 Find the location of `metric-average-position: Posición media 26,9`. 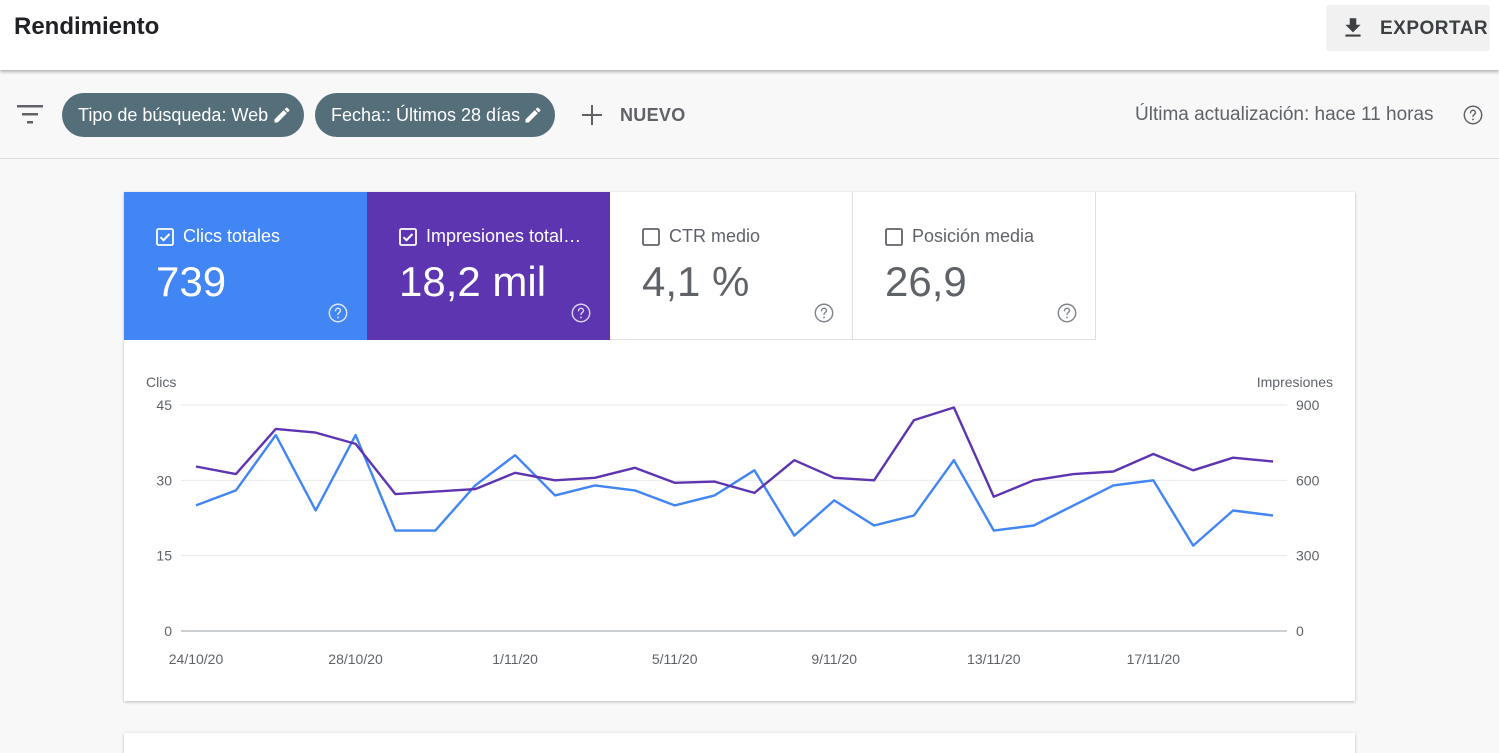

metric-average-position: Posición media 26,9 is located at coordinates (974, 266).